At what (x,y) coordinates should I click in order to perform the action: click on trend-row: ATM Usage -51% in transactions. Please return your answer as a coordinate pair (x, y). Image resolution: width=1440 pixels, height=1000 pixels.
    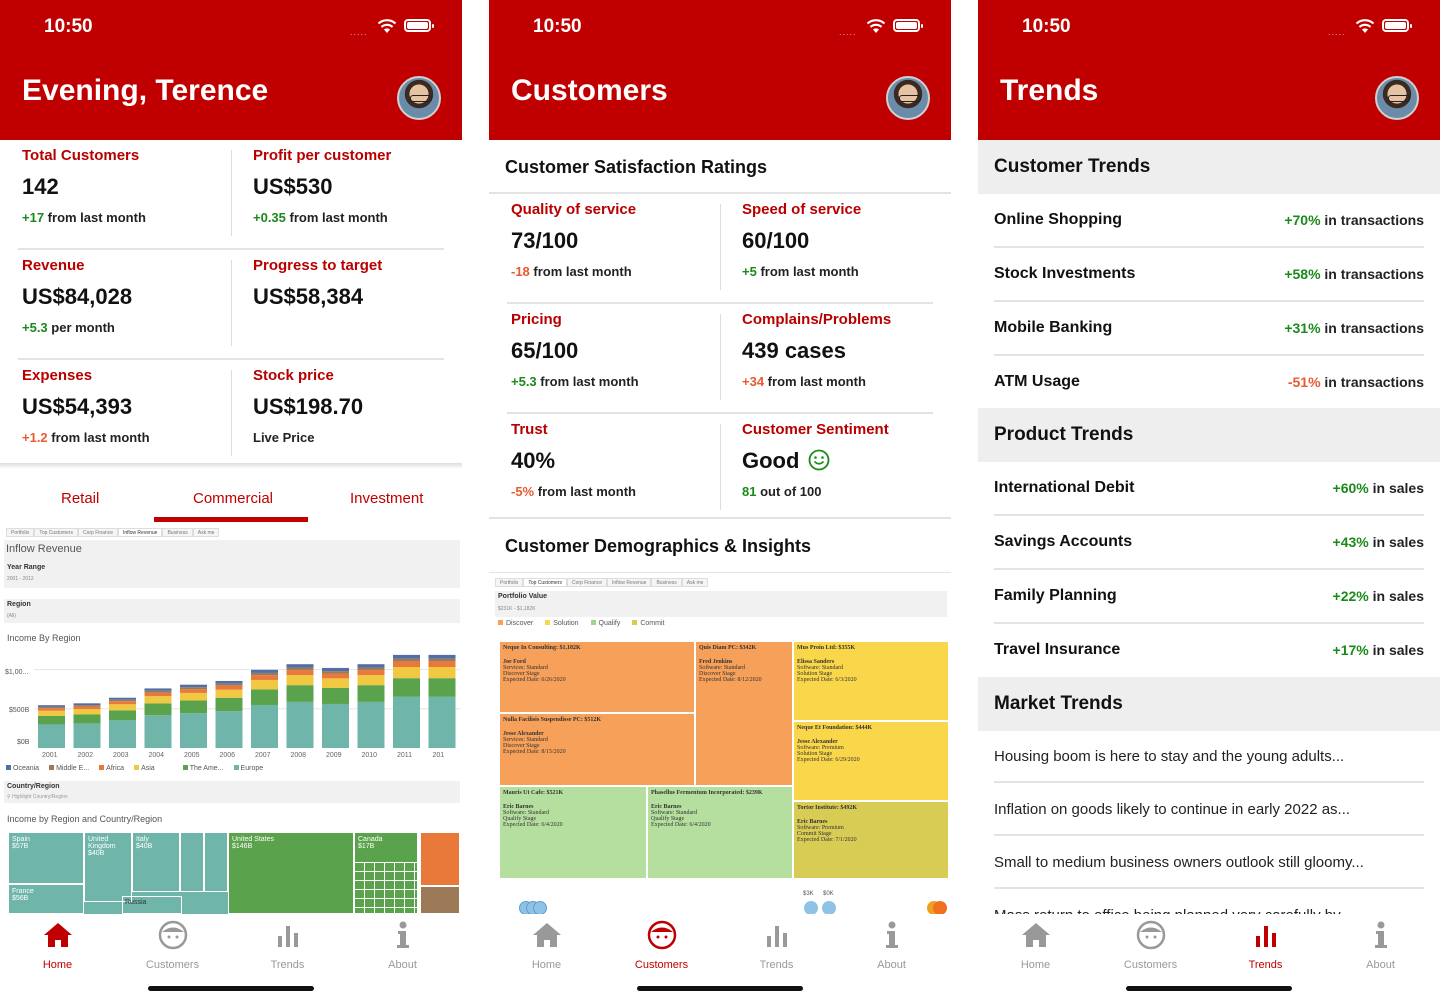
    Looking at the image, I should click on (1209, 381).